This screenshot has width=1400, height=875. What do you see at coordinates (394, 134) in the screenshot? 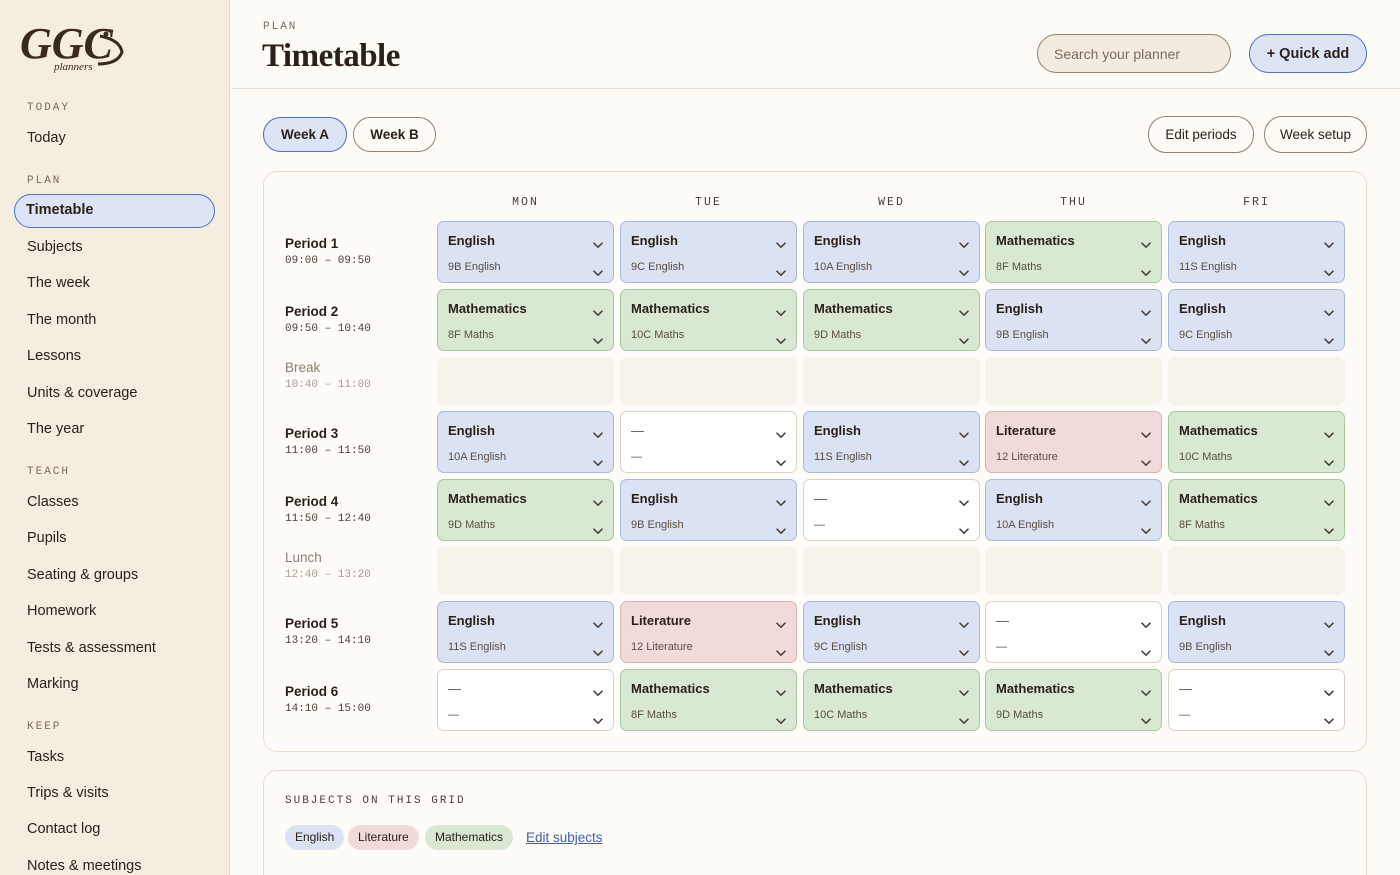
I see `week-b-tab: Week B` at bounding box center [394, 134].